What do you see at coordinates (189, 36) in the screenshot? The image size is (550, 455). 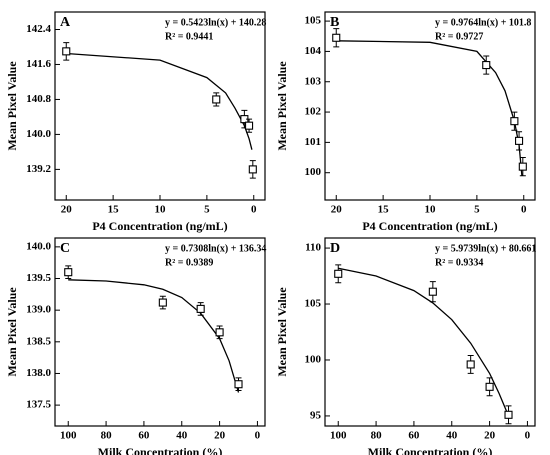 I see `fit-annotation: R² = 0.9441` at bounding box center [189, 36].